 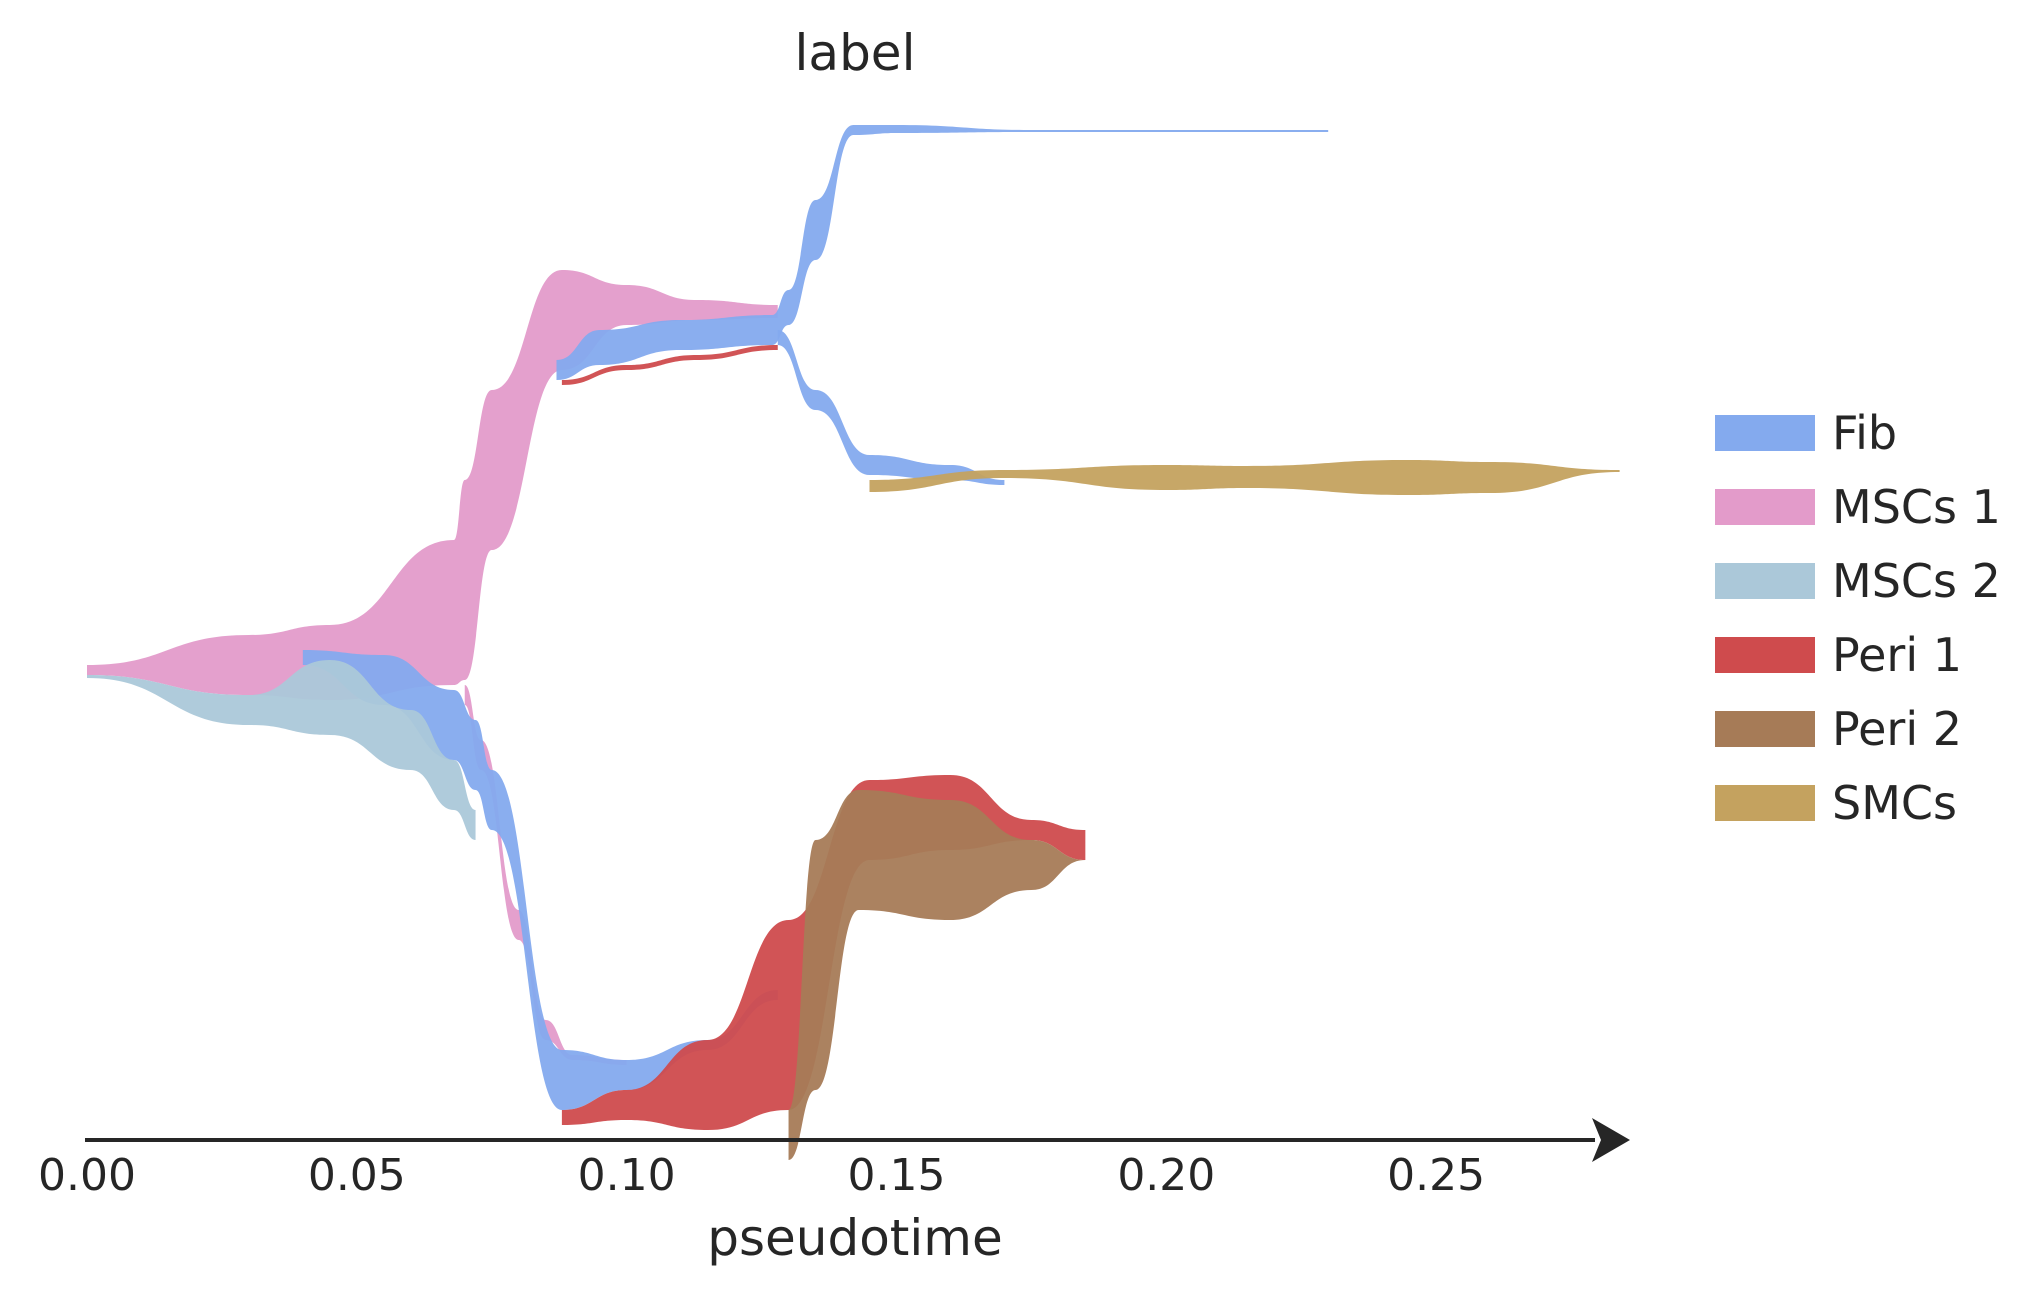 I want to click on x-axis-arrowhead, so click(x=1611, y=1140).